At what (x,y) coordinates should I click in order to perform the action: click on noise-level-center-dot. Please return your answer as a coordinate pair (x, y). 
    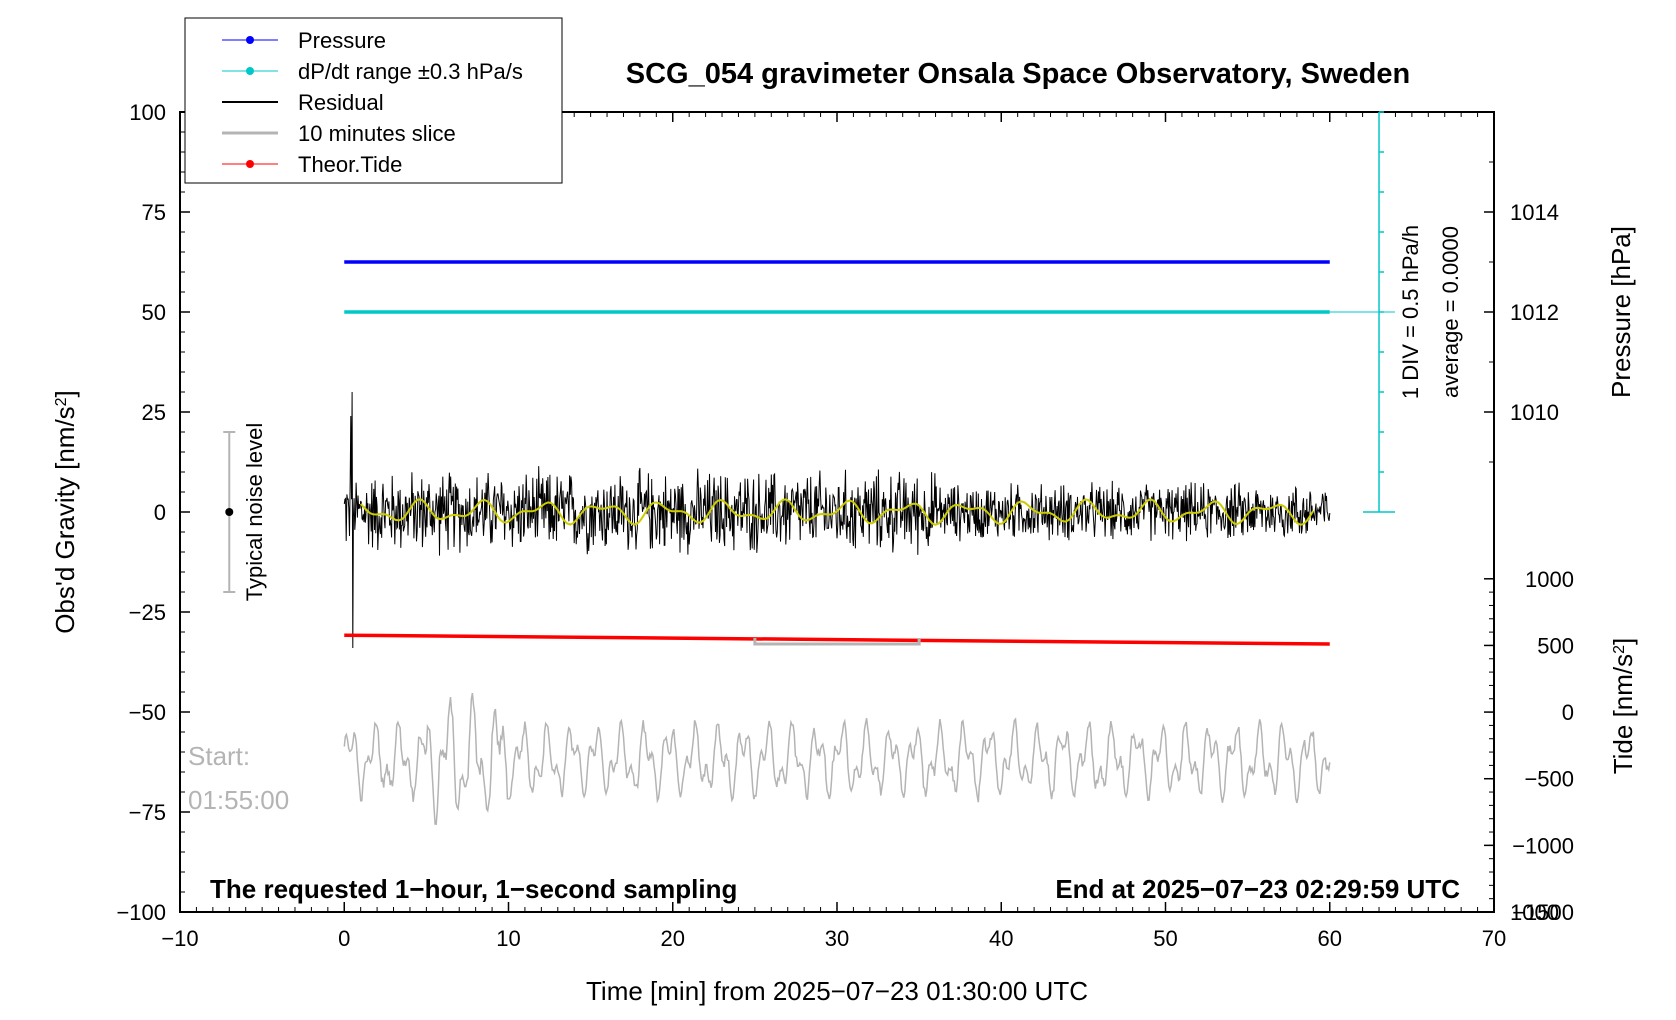
    Looking at the image, I should click on (229, 512).